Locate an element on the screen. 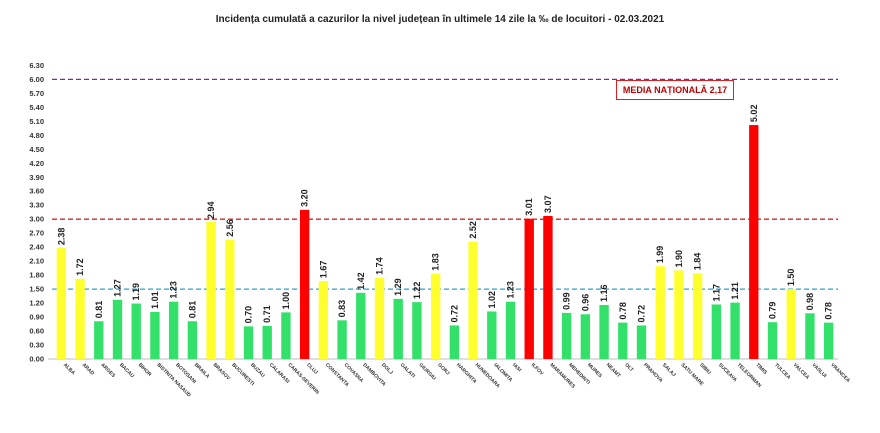 This screenshot has height=433, width=880. y-tick-label: 6.00 is located at coordinates (36, 79).